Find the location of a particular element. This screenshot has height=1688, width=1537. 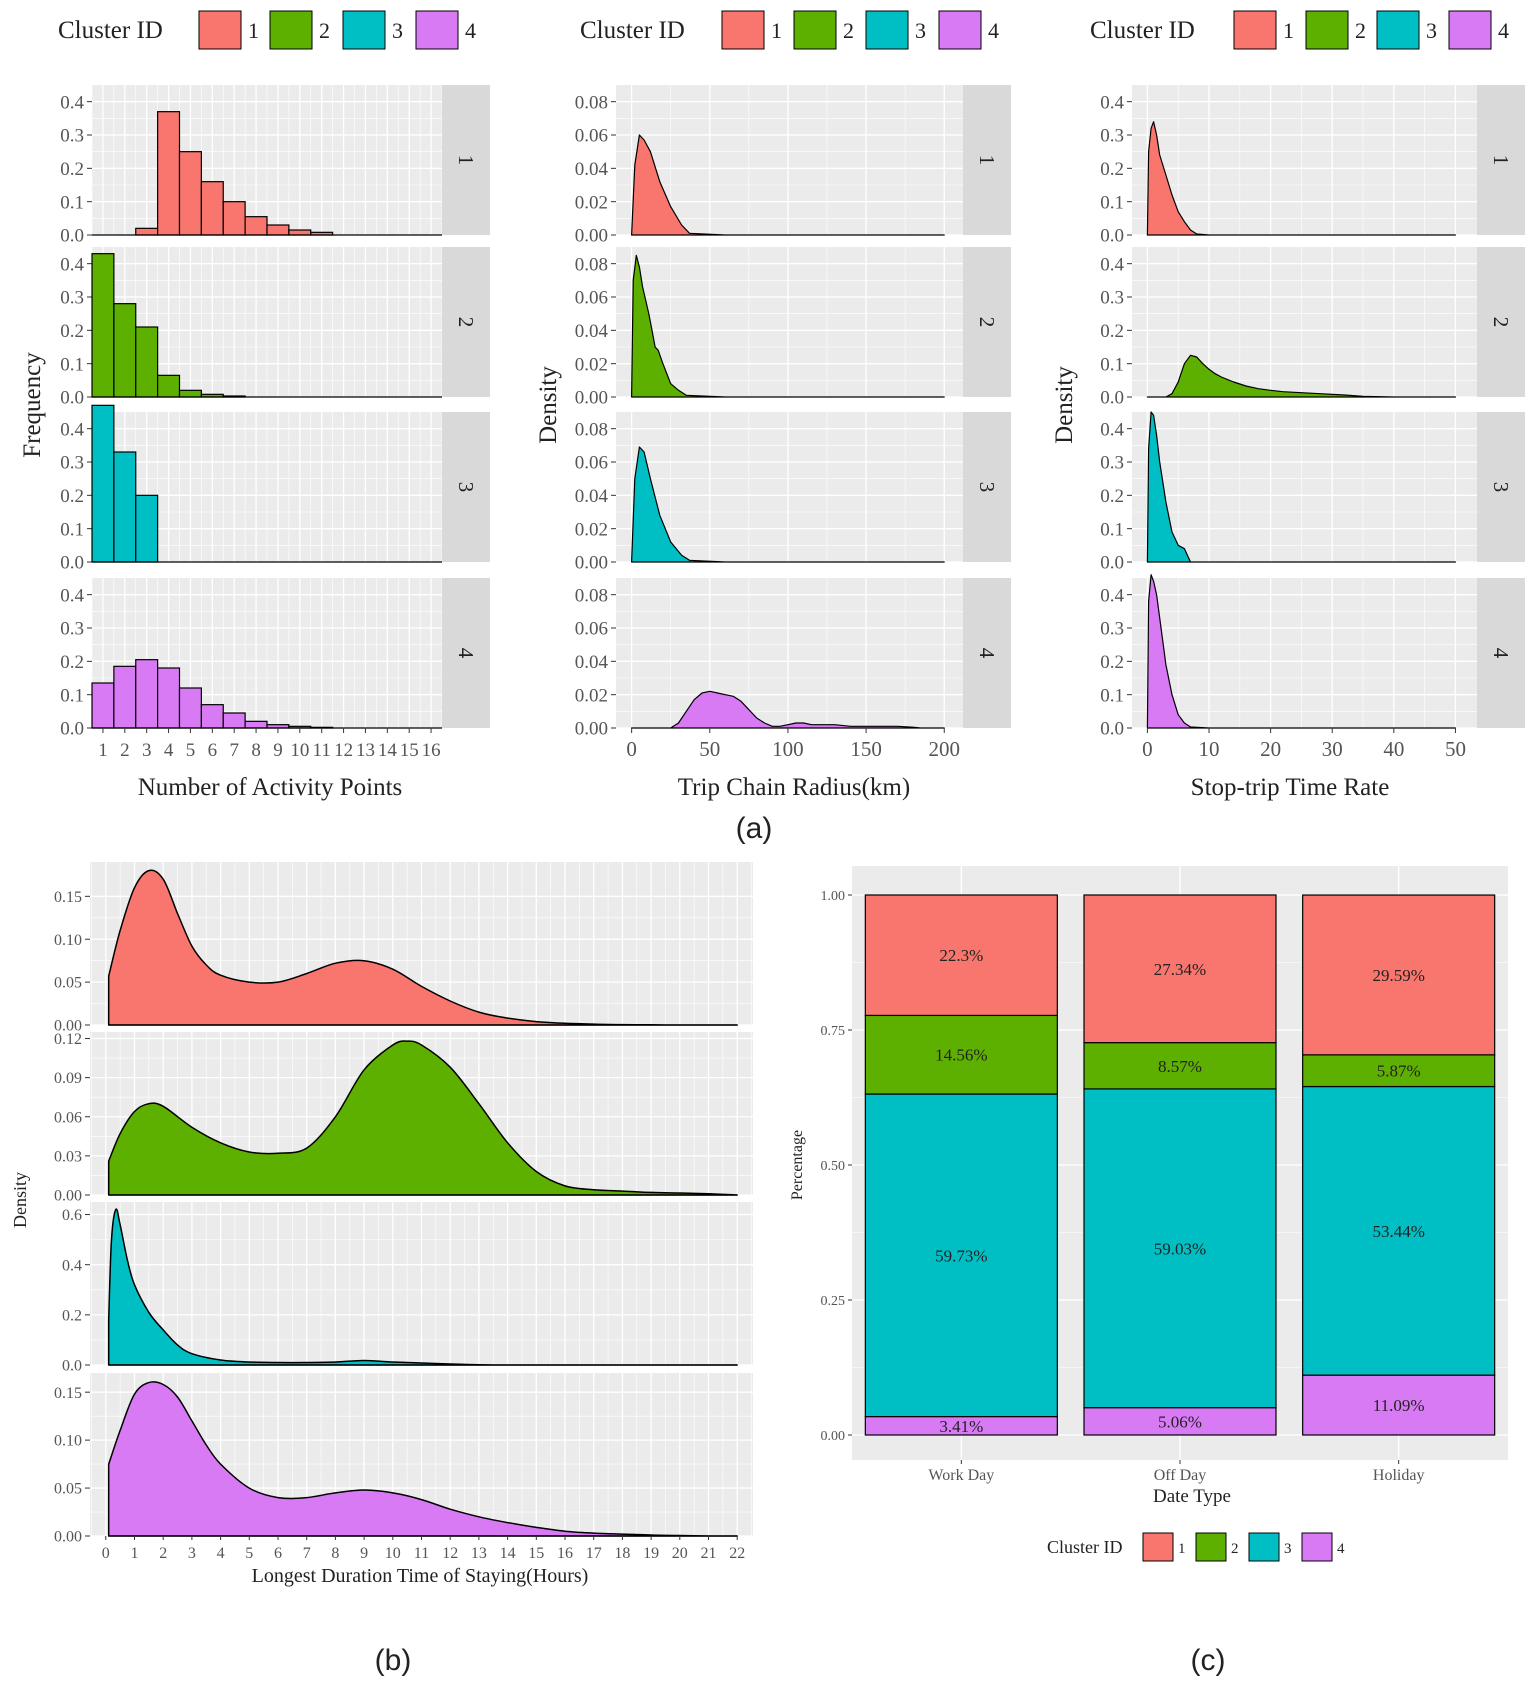

a2-facet-1-ytick-label: 0.08 is located at coordinates (591, 102).